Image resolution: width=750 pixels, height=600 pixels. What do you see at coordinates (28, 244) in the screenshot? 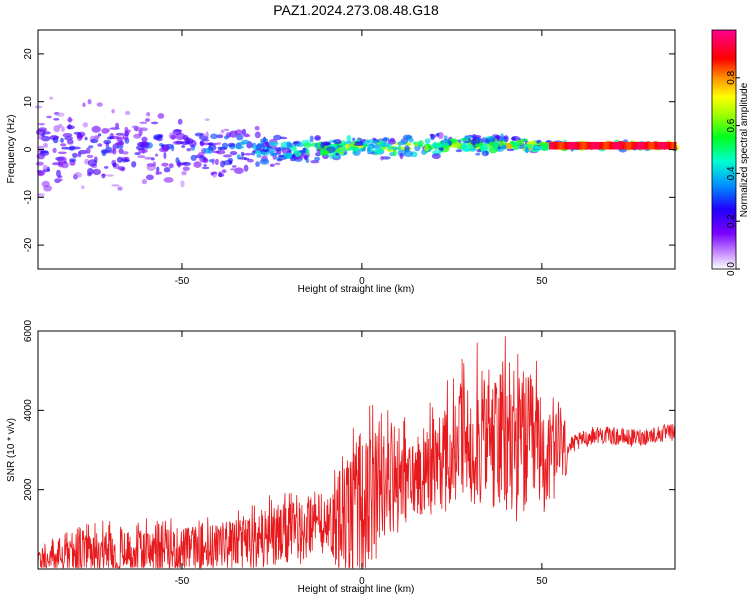
I see `spectrogram-ytick-label: -20` at bounding box center [28, 244].